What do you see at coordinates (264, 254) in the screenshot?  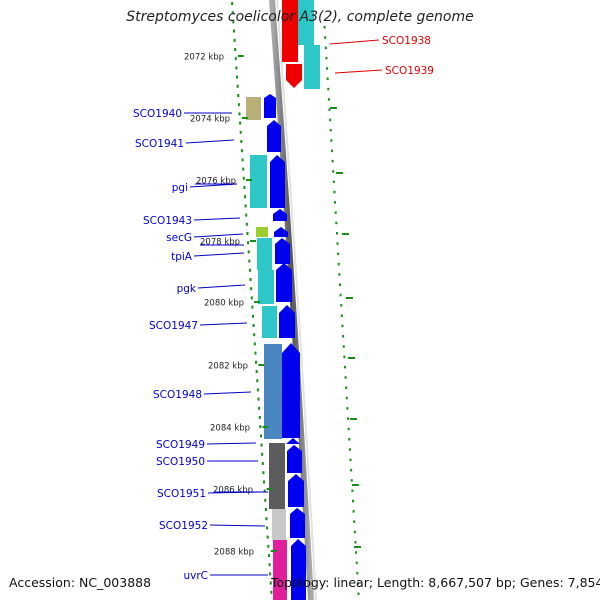 I see `feature-block-tpia` at bounding box center [264, 254].